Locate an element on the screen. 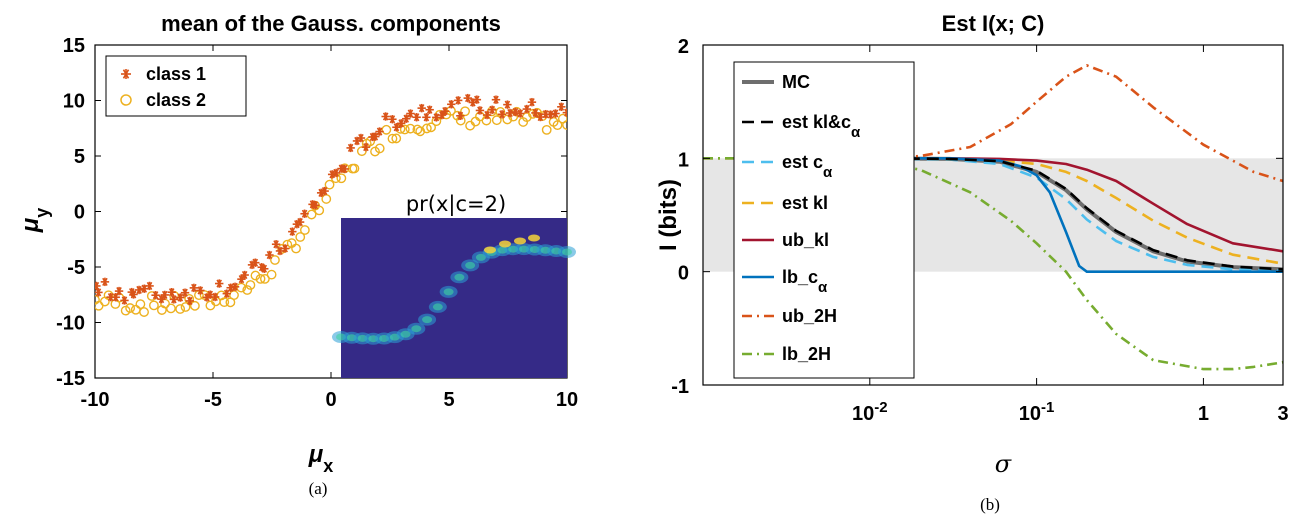 This screenshot has height=521, width=1302. asterisk-glyph is located at coordinates (126, 74).